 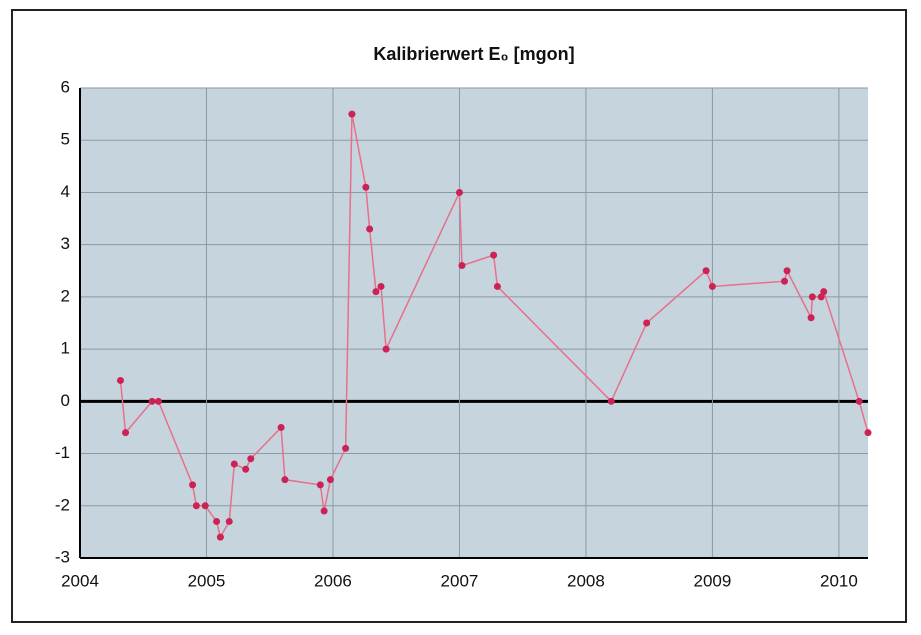 I want to click on x-tick-label: 2009, so click(x=713, y=580).